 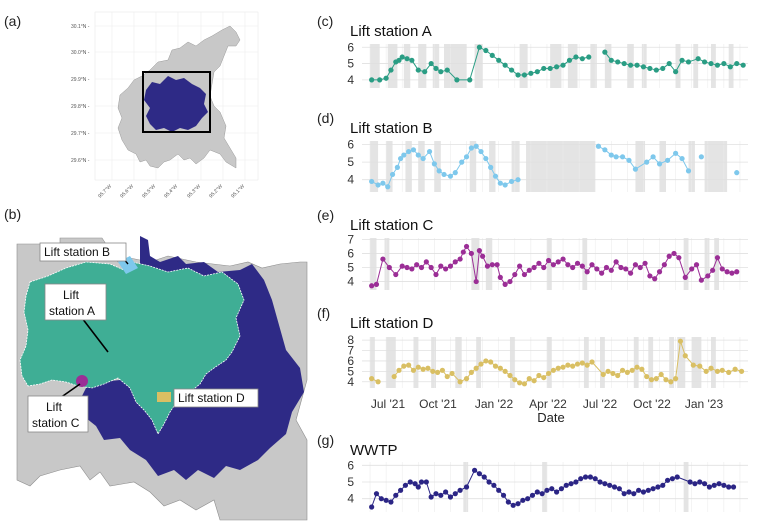 What do you see at coordinates (12, 21) in the screenshot?
I see `panel-label-a: (a)` at bounding box center [12, 21].